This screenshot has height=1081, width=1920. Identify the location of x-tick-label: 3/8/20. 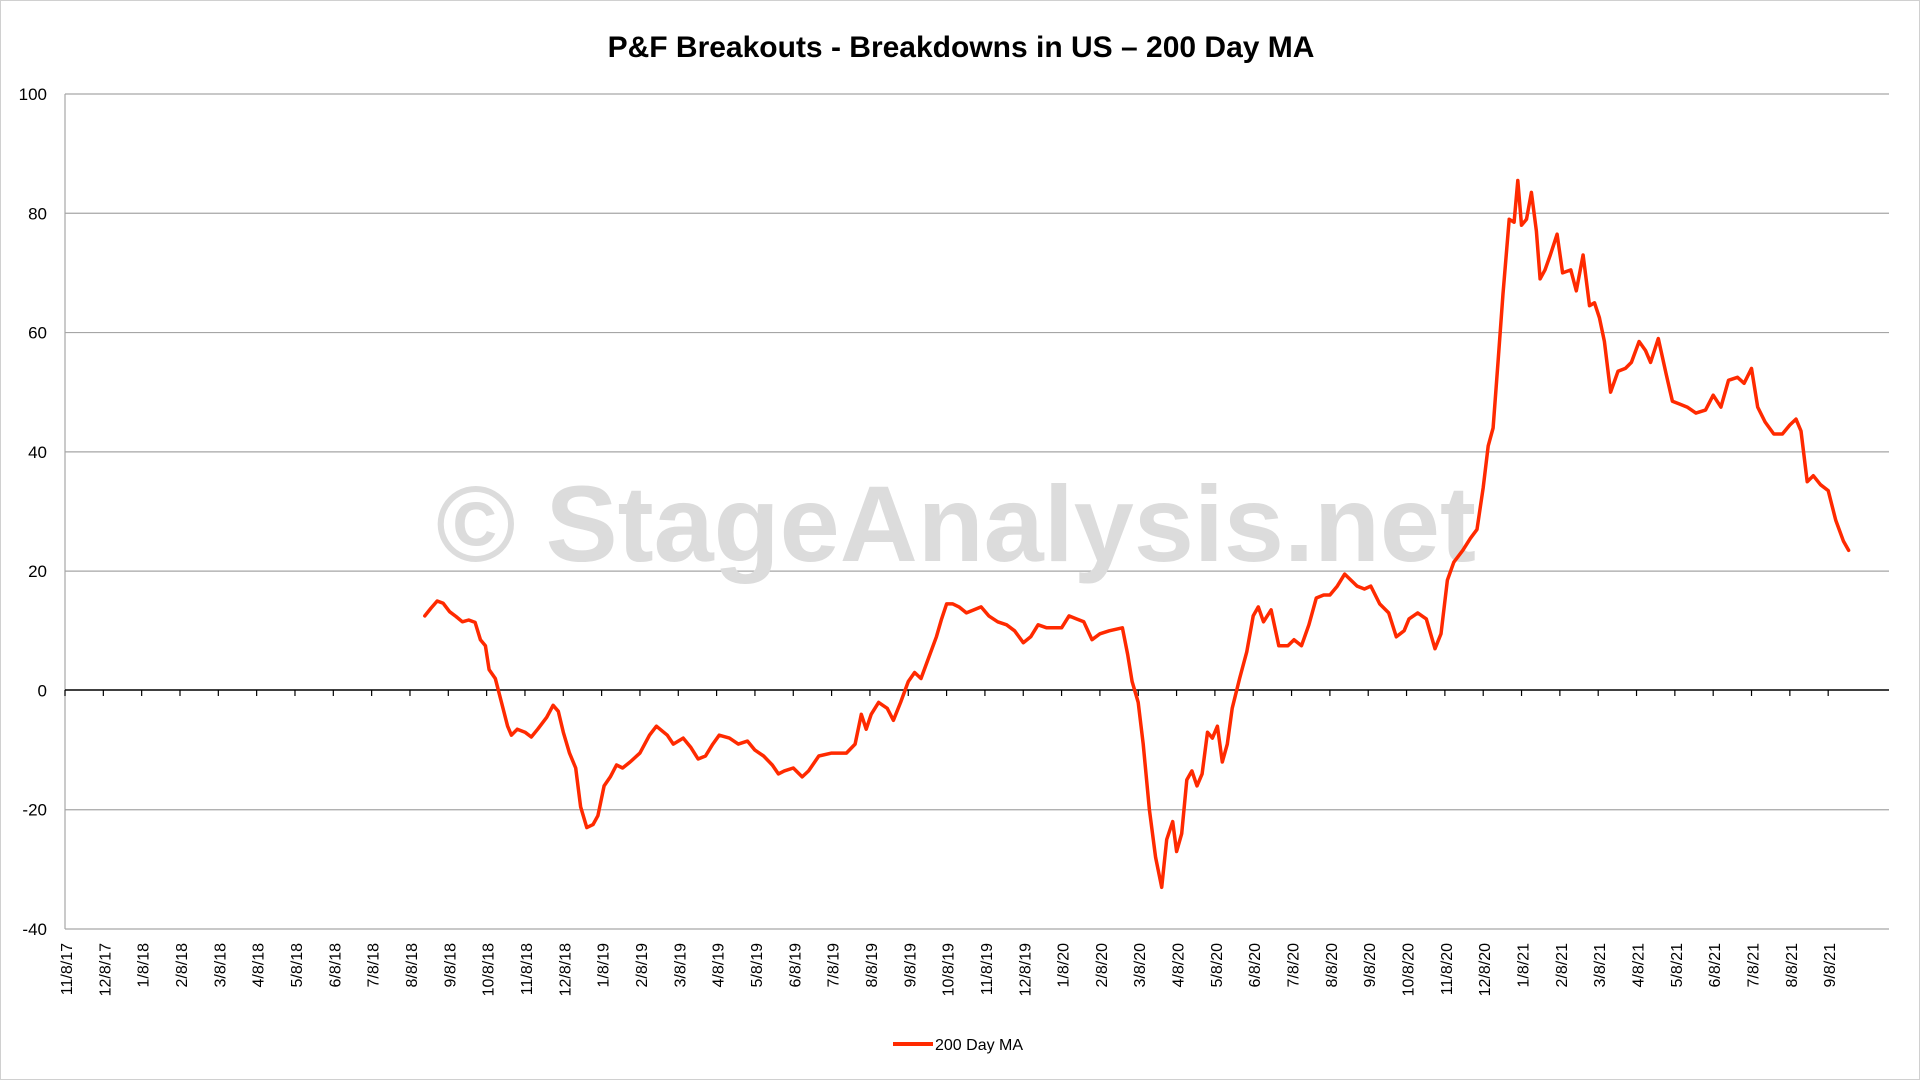
(1140, 965).